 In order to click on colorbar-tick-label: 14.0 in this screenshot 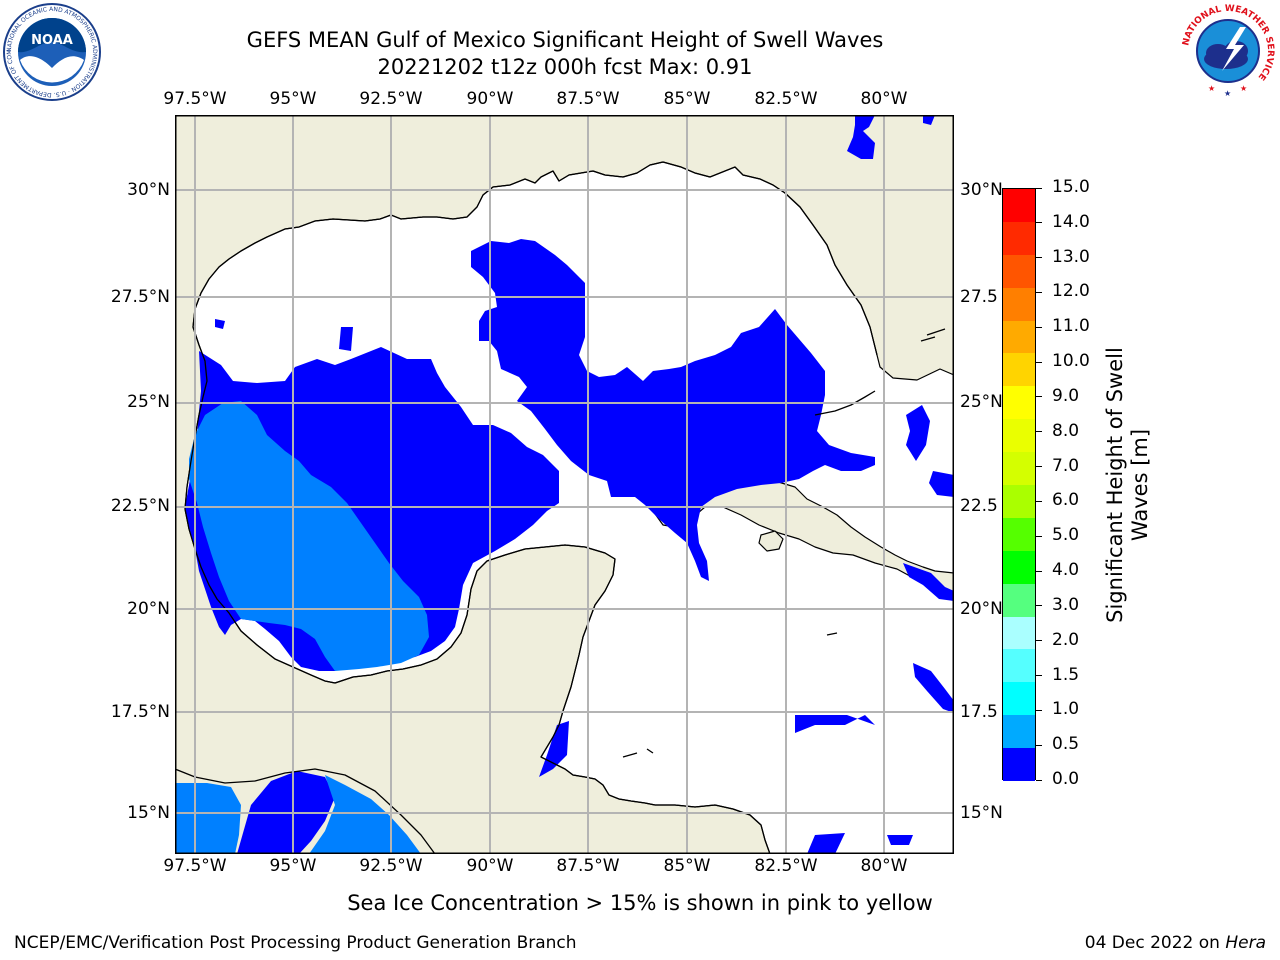, I will do `click(1071, 221)`.